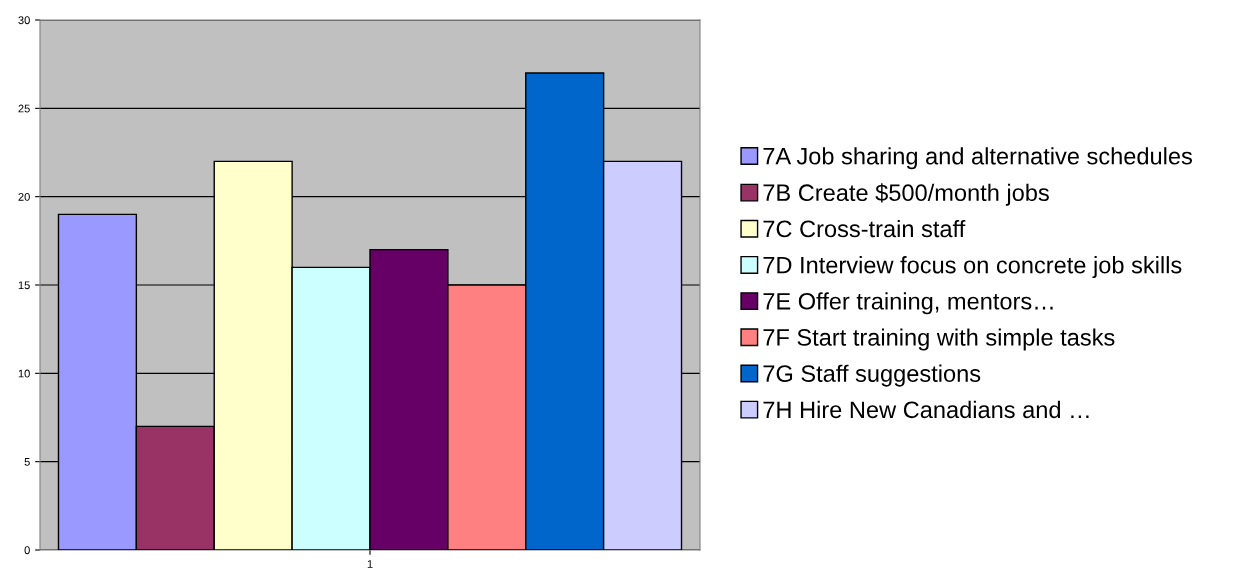 The height and width of the screenshot is (577, 1246). Describe the element at coordinates (24, 373) in the screenshot. I see `y-tick-label: 10` at that location.